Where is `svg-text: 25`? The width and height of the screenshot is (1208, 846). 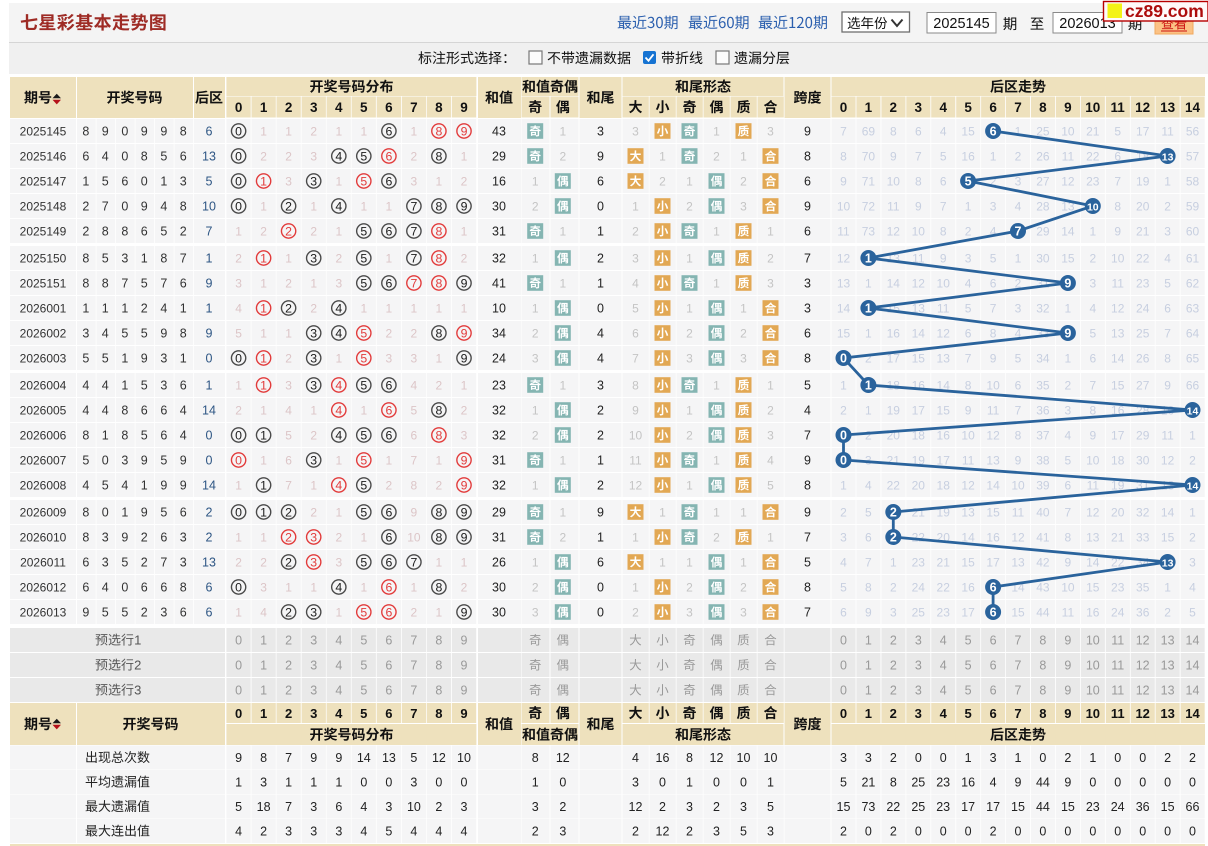
svg-text: 25 is located at coordinates (919, 612).